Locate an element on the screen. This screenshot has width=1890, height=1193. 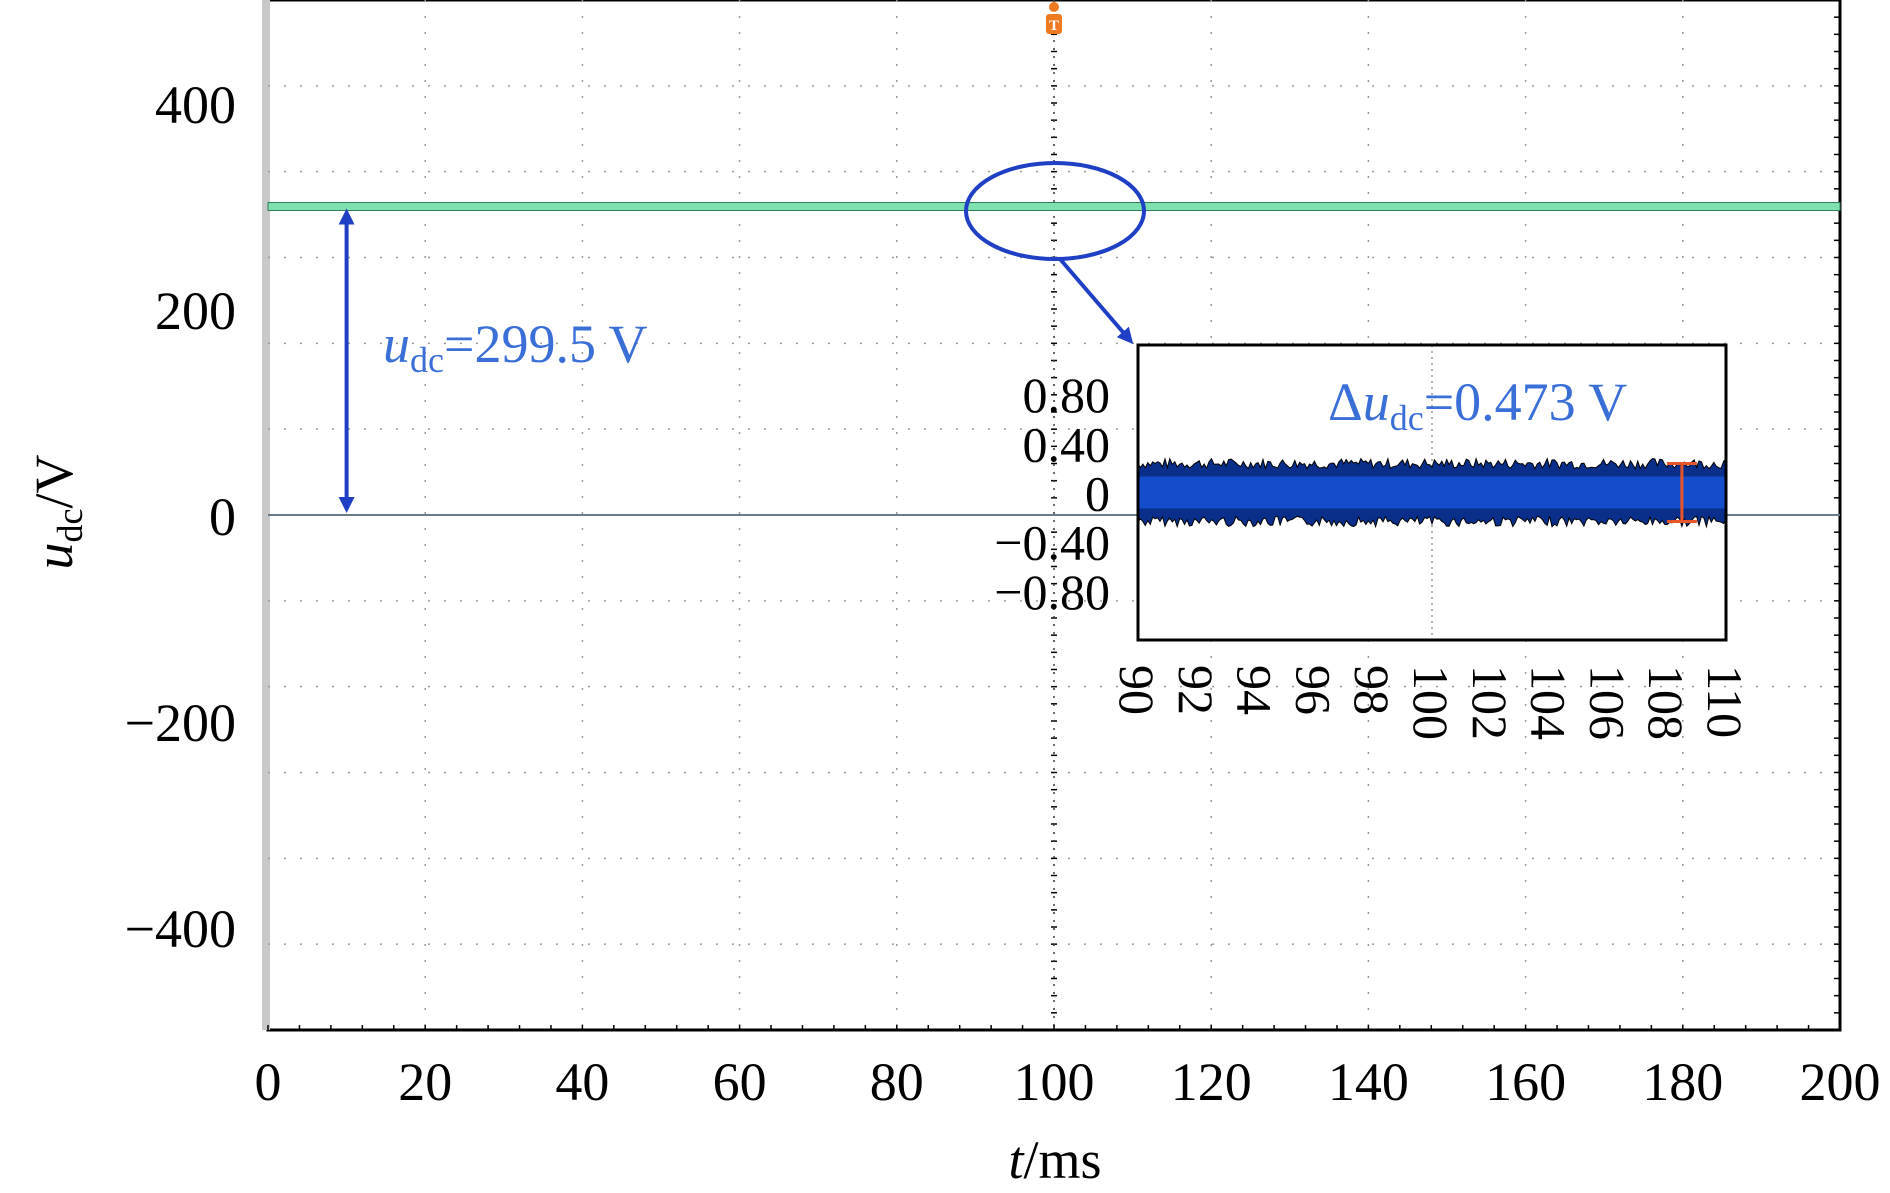
x-axis-unit: /ms is located at coordinates (1062, 1160).